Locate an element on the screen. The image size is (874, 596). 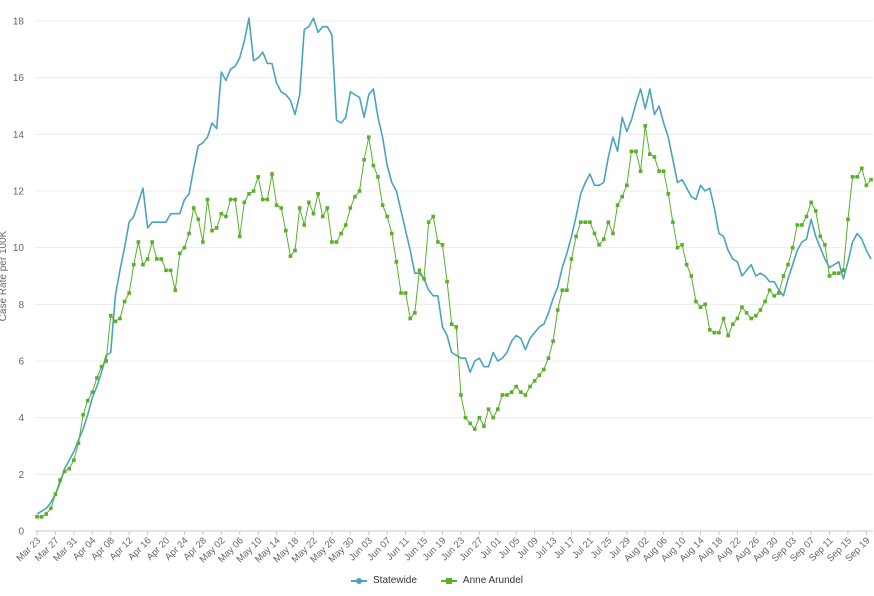
y-axis-title: Case Rate per 100K is located at coordinates (4, 275).